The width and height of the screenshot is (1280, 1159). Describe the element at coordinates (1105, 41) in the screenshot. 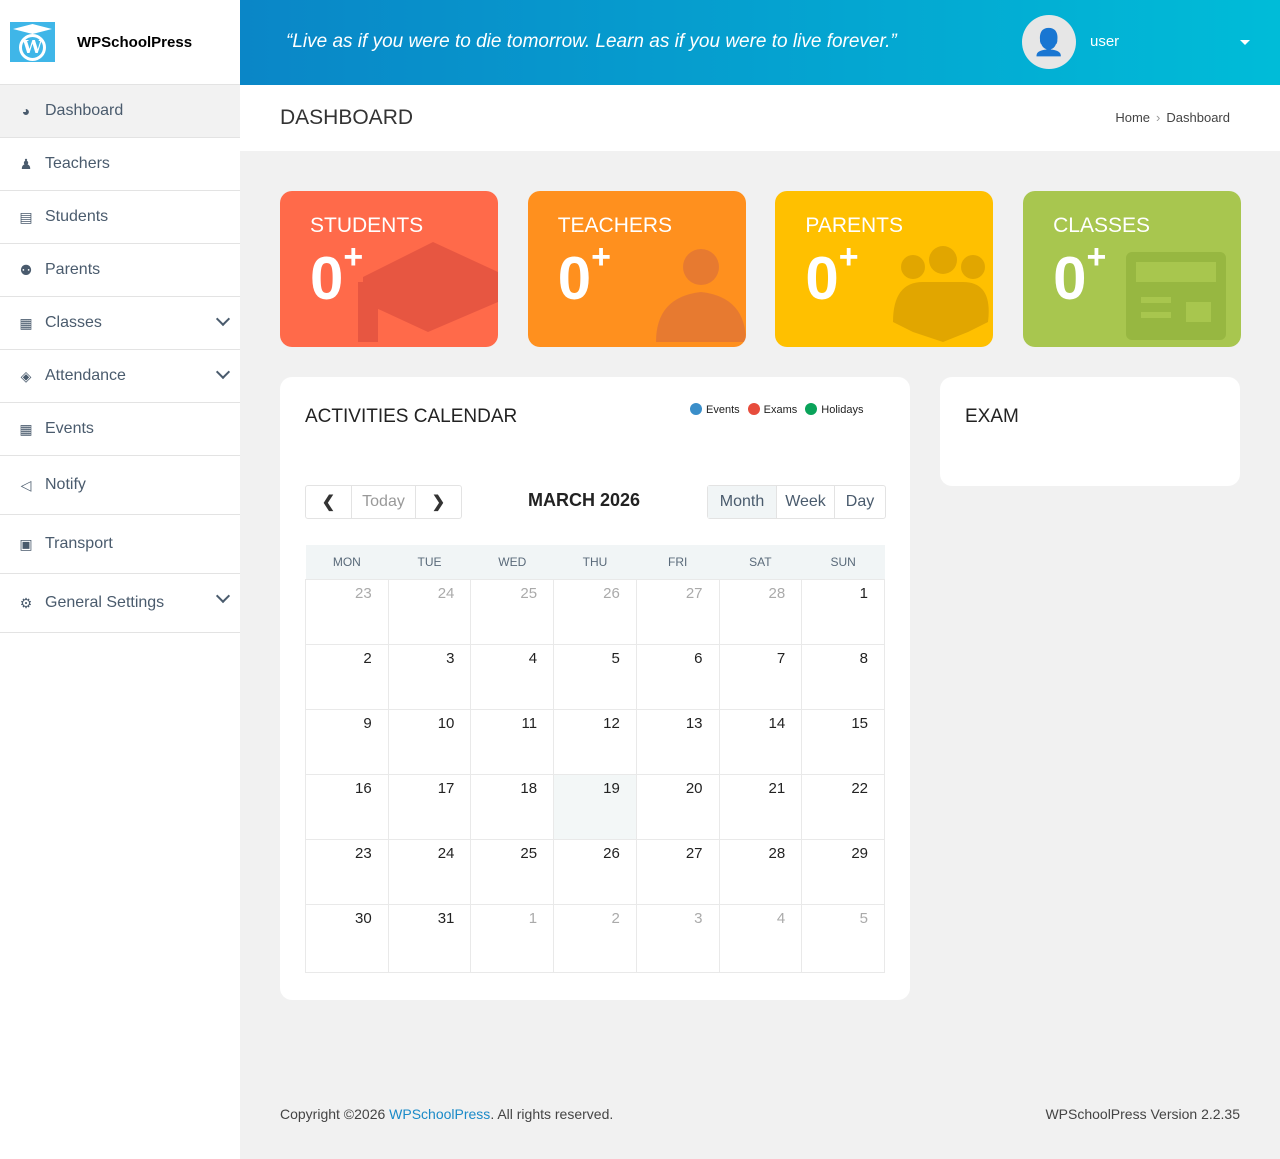

I see `user-name: user` at that location.